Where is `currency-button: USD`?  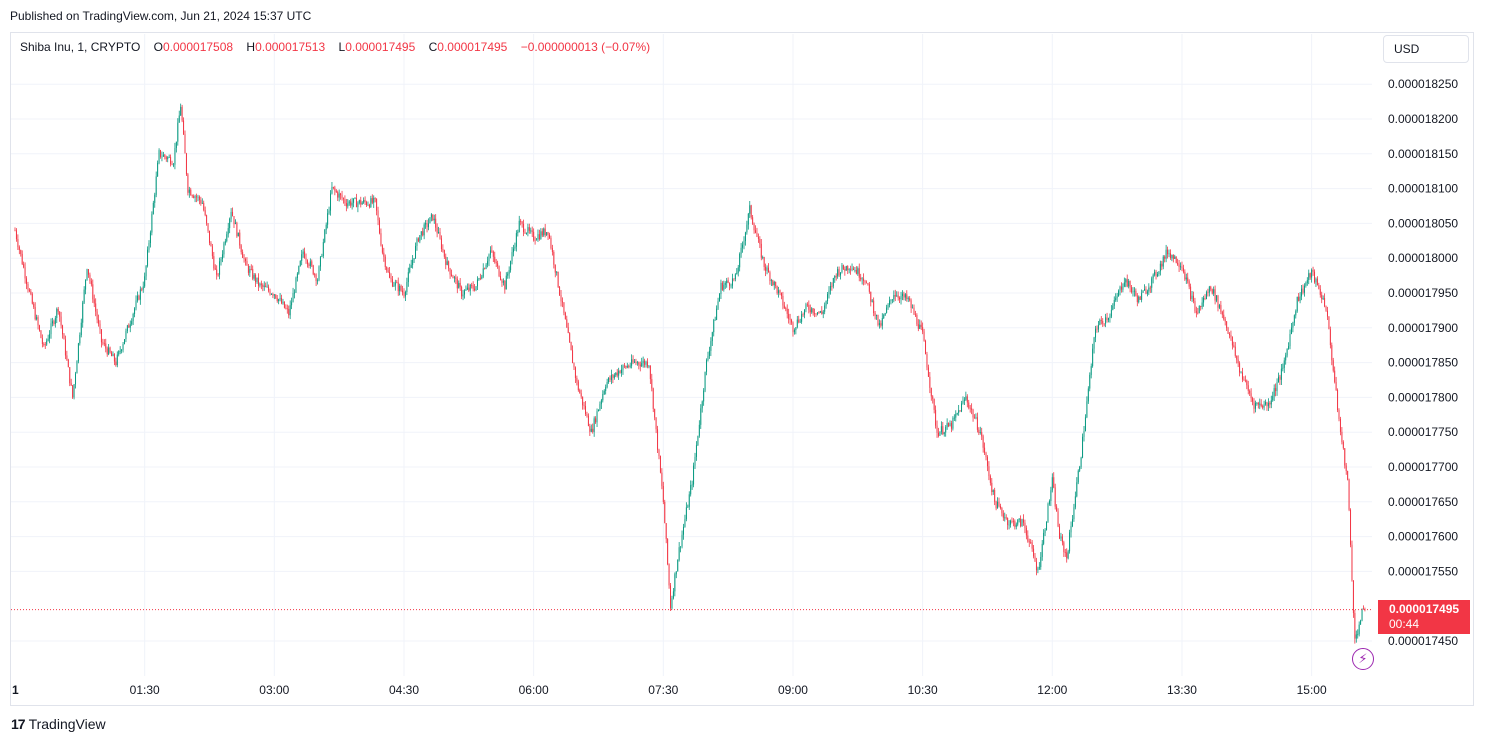
currency-button: USD is located at coordinates (1426, 49).